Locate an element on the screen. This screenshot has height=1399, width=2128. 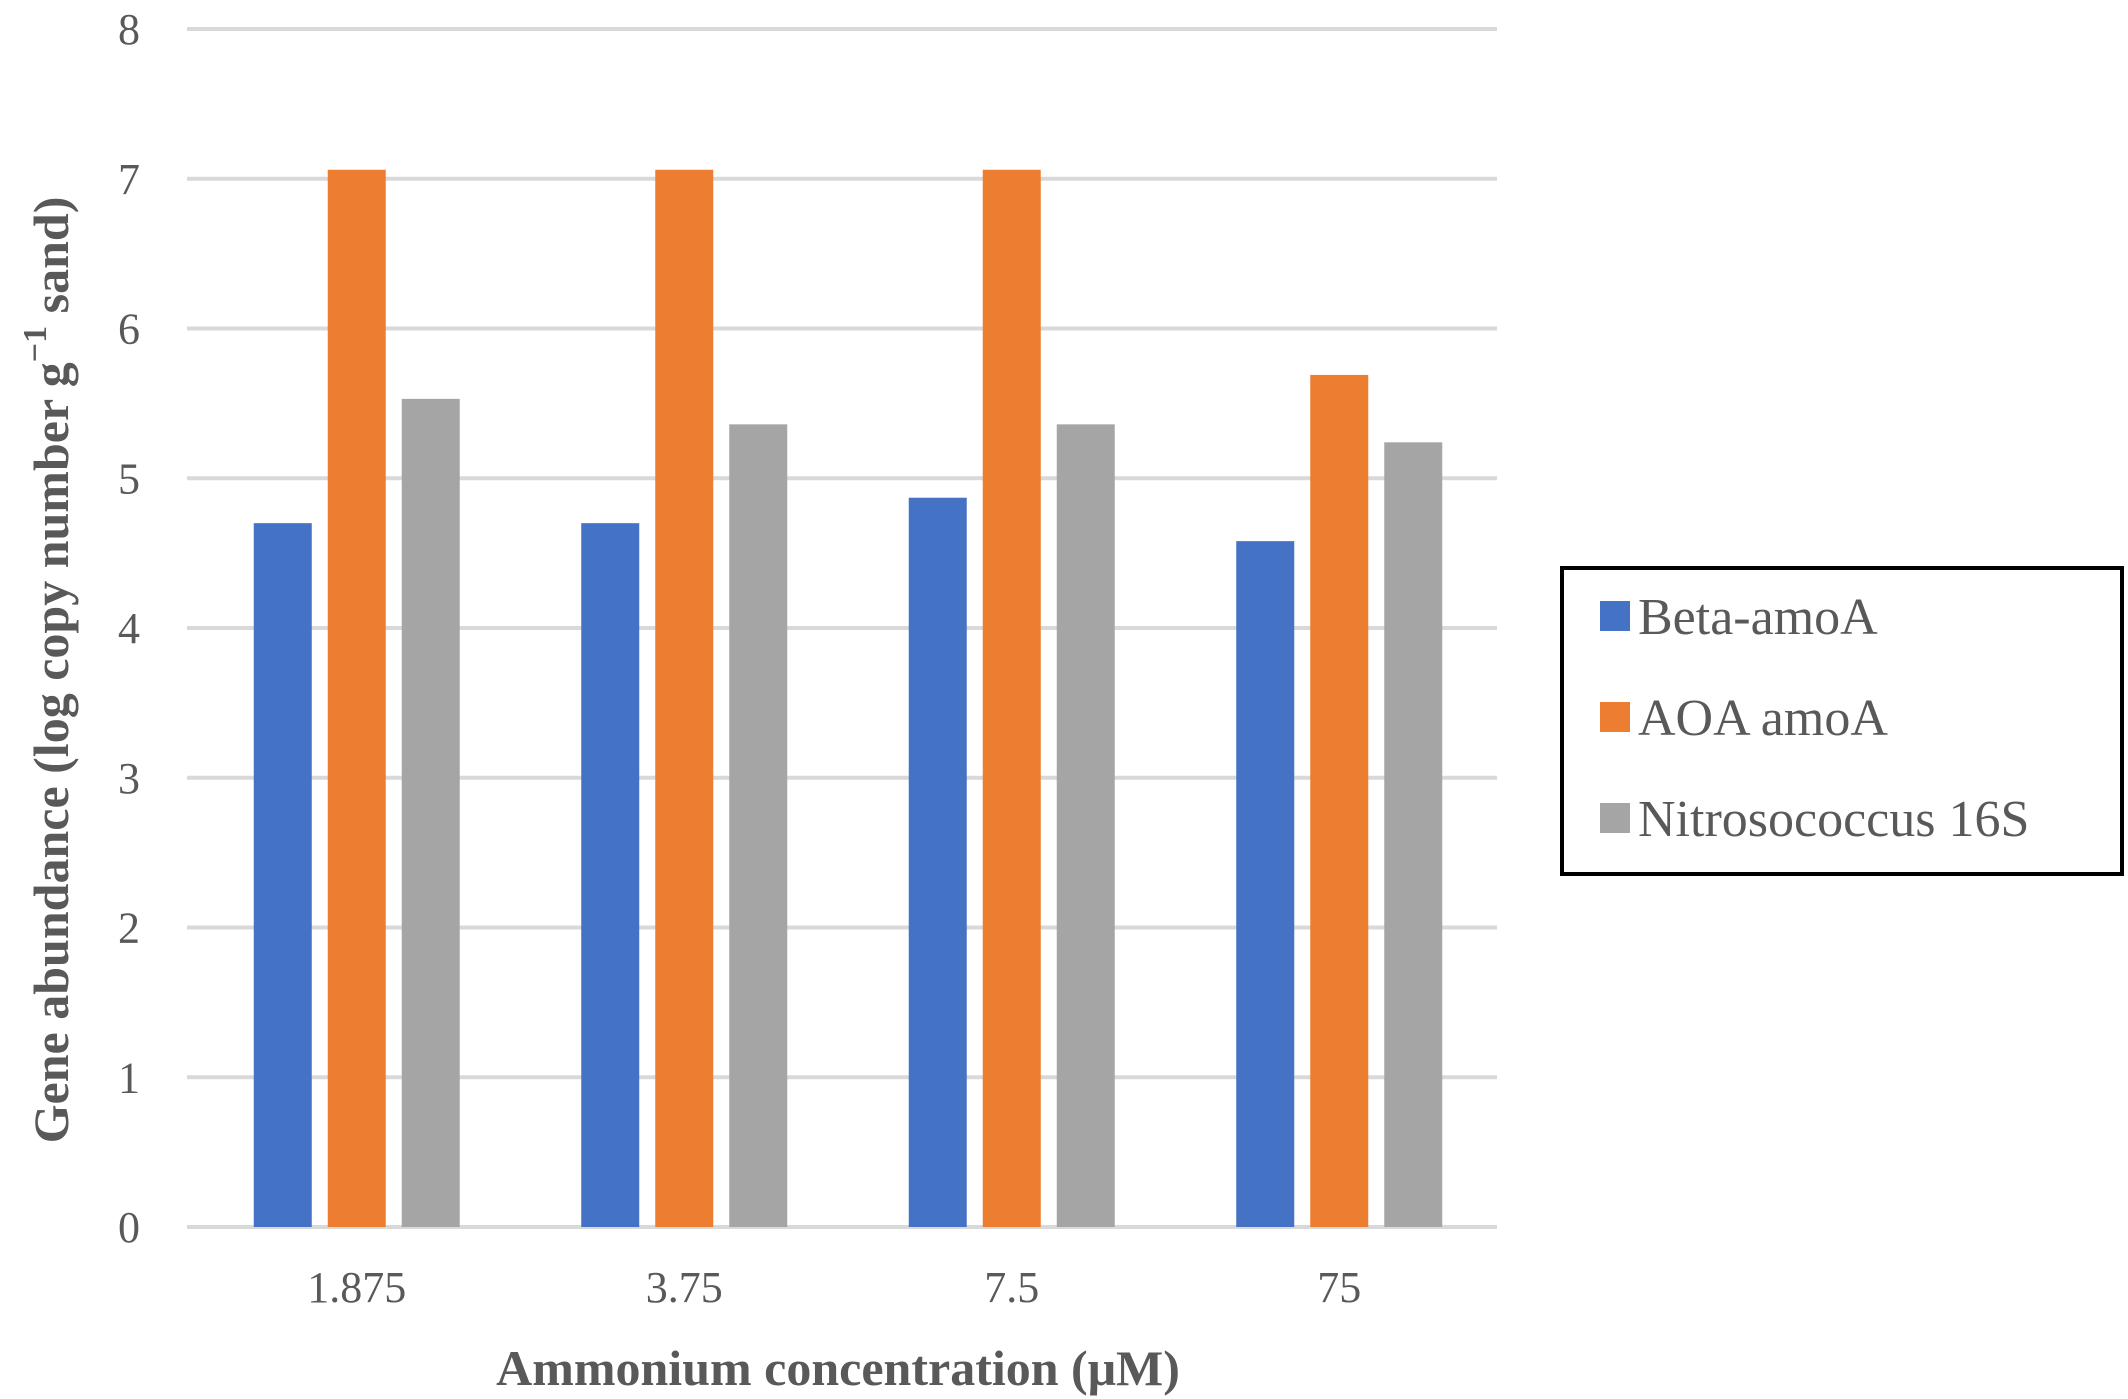
x-tick-label: 75 is located at coordinates (1339, 1287).